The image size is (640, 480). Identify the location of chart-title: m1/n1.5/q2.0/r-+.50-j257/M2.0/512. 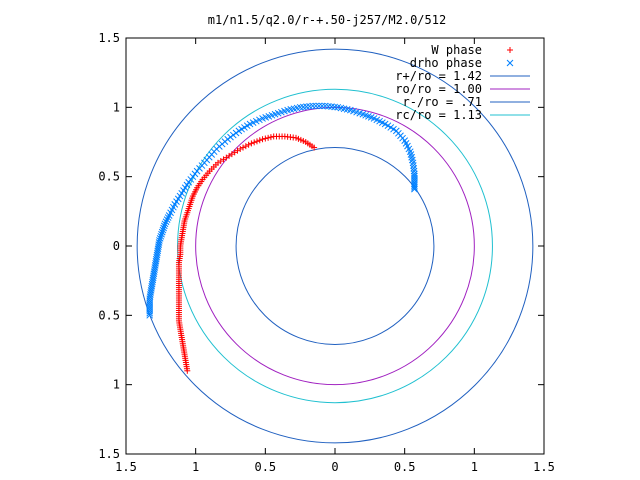
(327, 20).